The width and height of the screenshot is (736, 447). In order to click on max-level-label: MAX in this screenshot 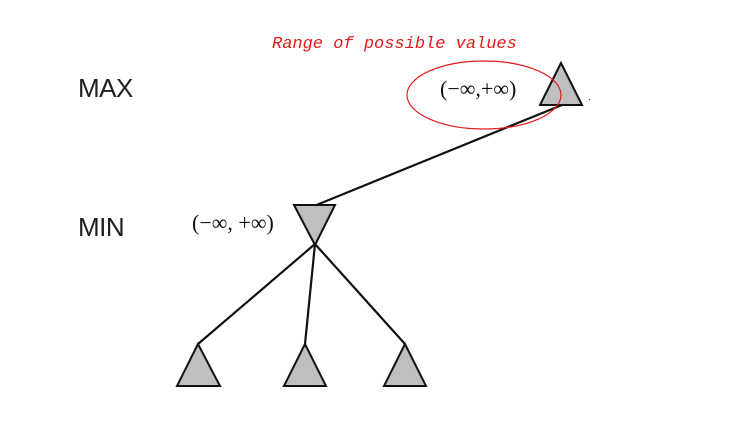, I will do `click(105, 88)`.